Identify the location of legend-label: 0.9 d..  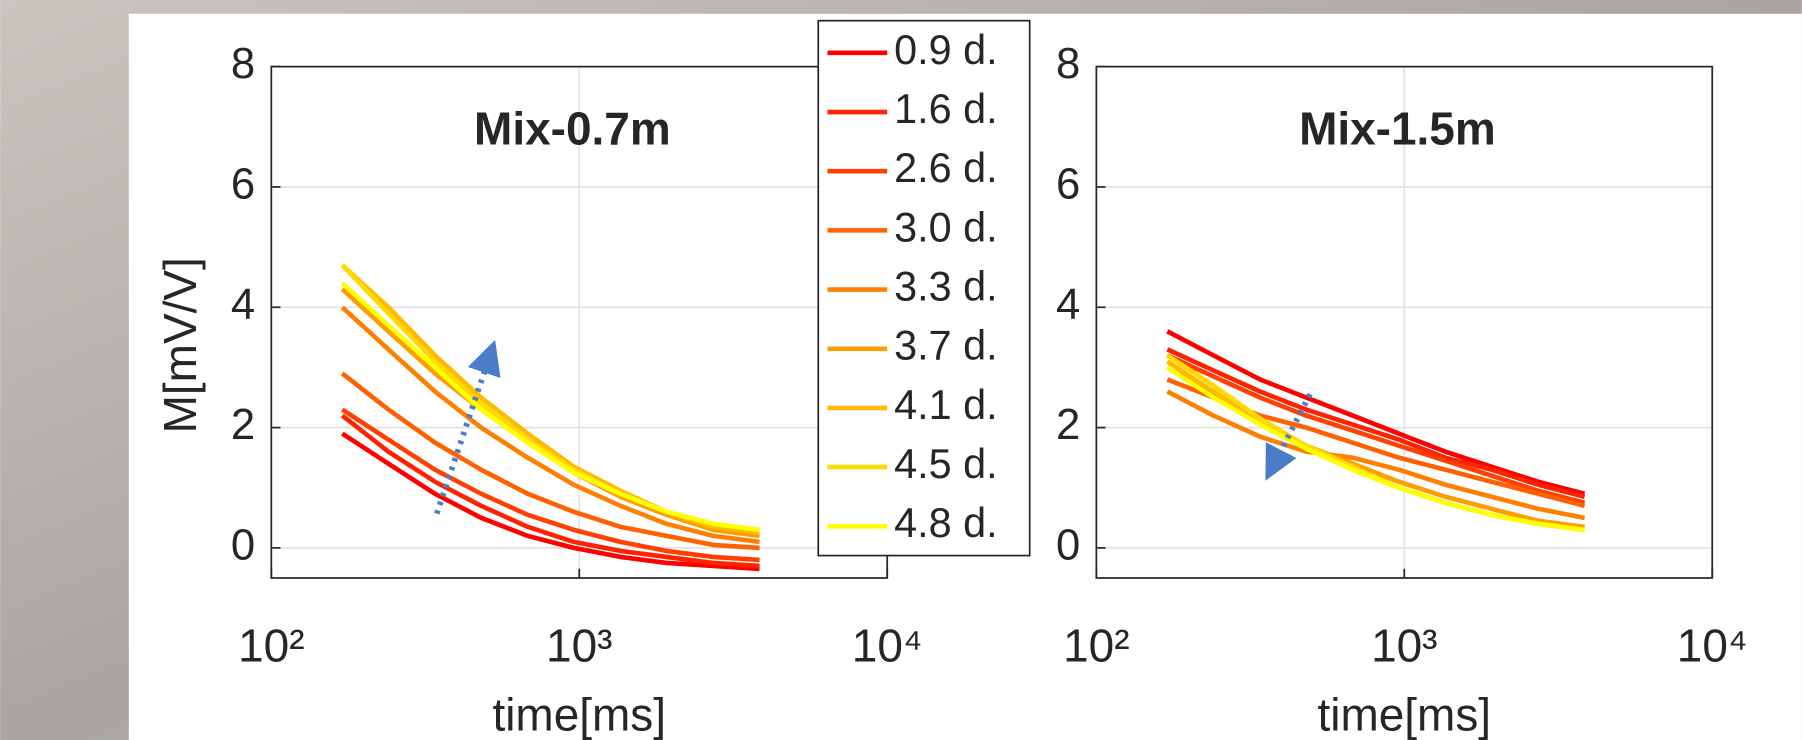
(945, 50).